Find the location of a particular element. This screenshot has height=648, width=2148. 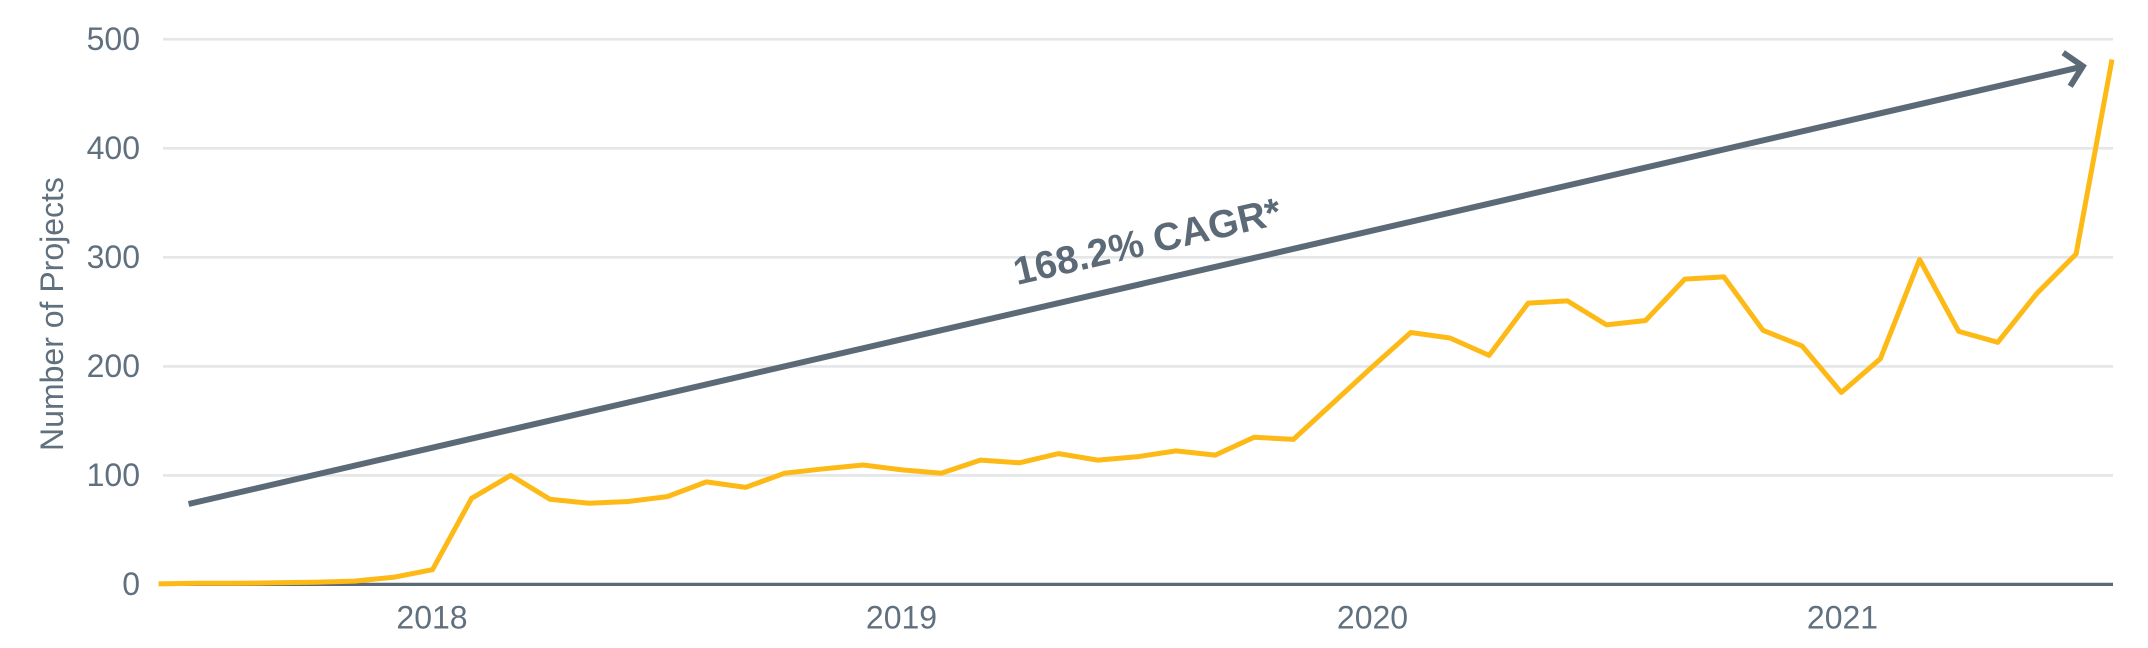

svg-text: 100 is located at coordinates (113, 475).